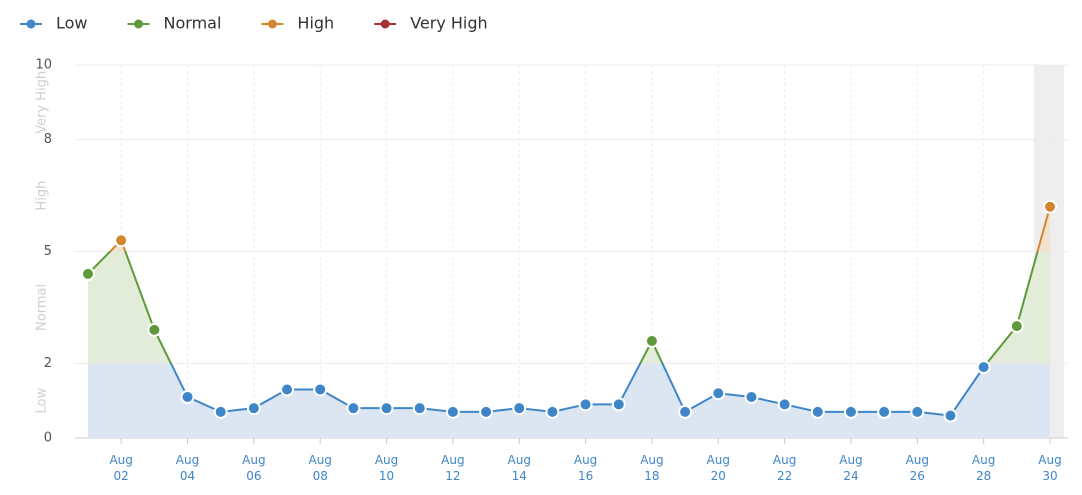  Describe the element at coordinates (851, 468) in the screenshot. I see `x-tick-label: Aug 24` at that location.